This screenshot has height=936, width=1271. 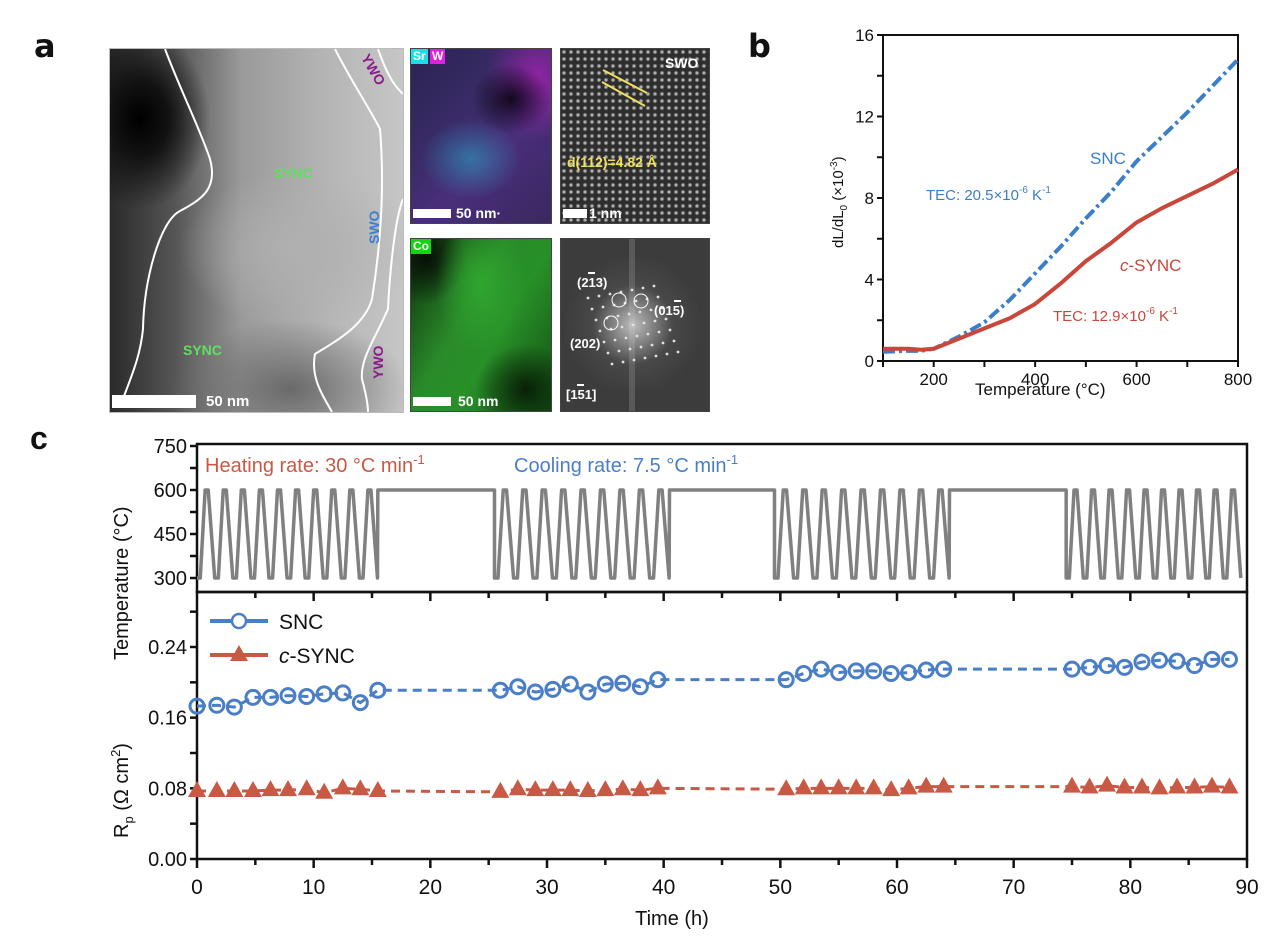 What do you see at coordinates (896, 887) in the screenshot?
I see `x-tick-label: 60` at bounding box center [896, 887].